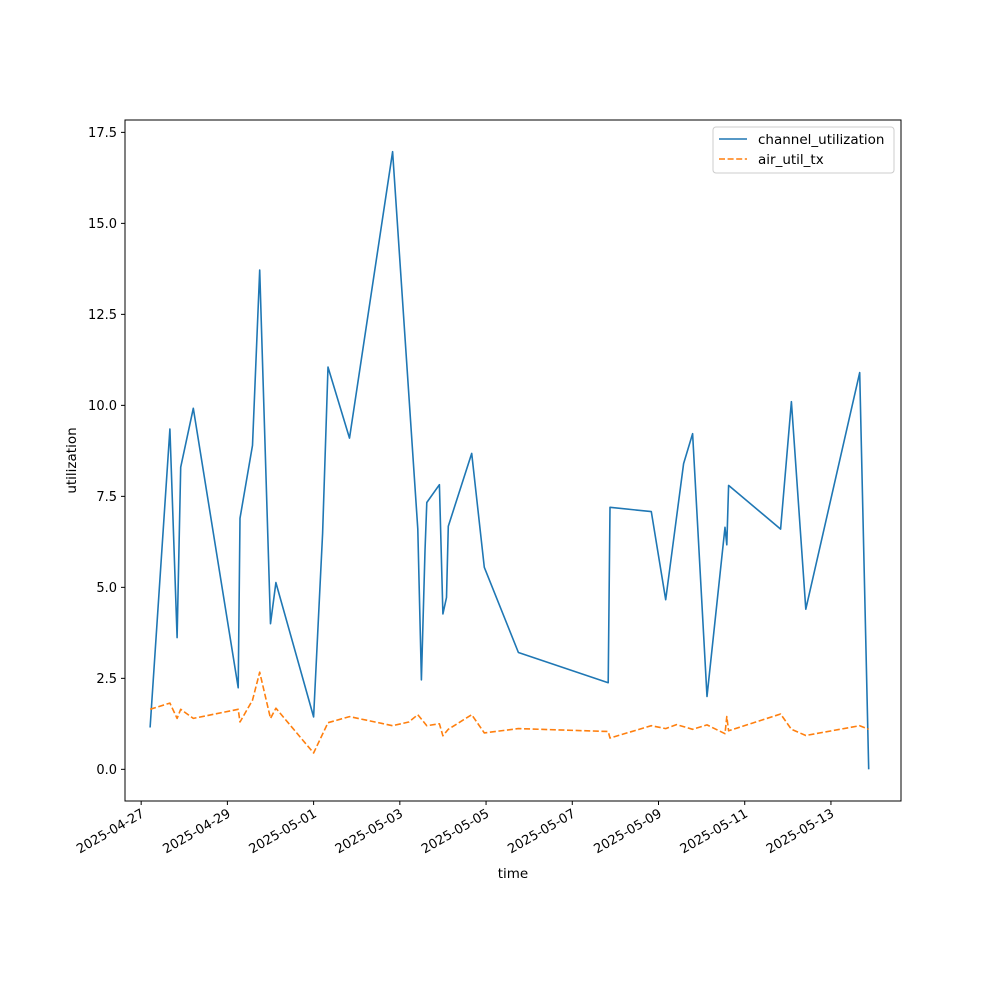 The height and width of the screenshot is (1000, 1000). I want to click on y-tick-label: 5.0, so click(106, 588).